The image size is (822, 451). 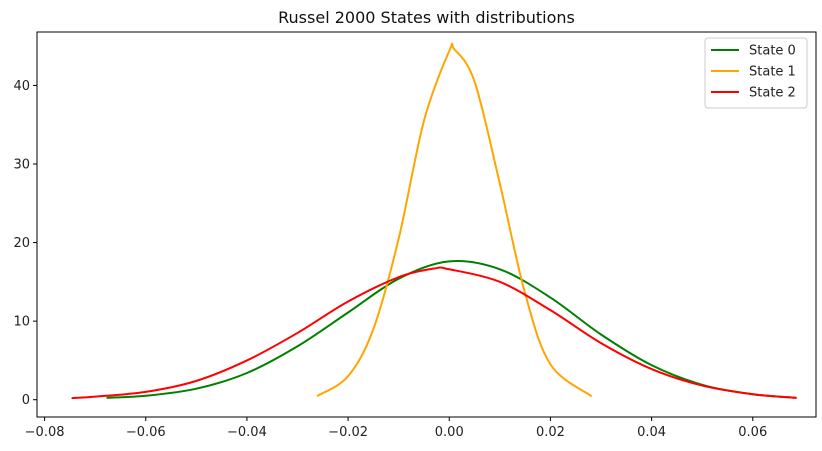 What do you see at coordinates (21, 165) in the screenshot?
I see `y-tick-label: 30` at bounding box center [21, 165].